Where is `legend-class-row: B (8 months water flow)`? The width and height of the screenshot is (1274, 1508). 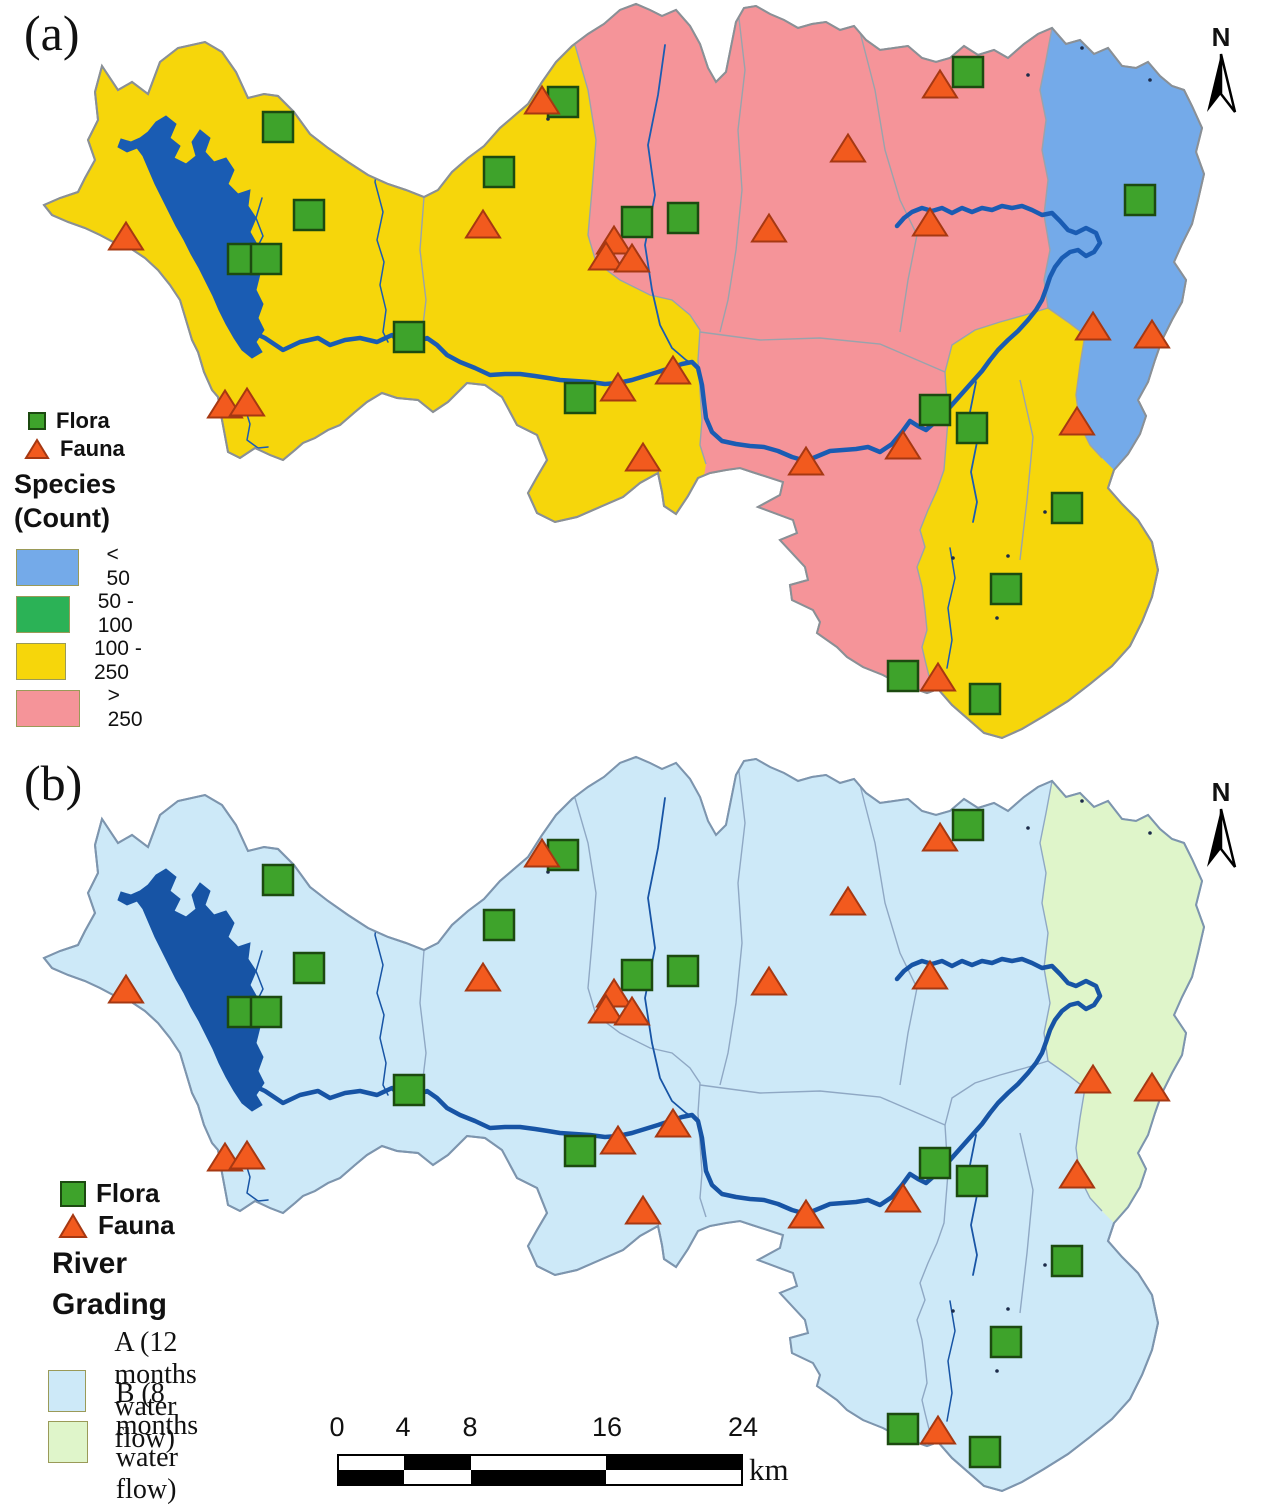
legend-class-row: B (8 months water flow) is located at coordinates (145, 1442).